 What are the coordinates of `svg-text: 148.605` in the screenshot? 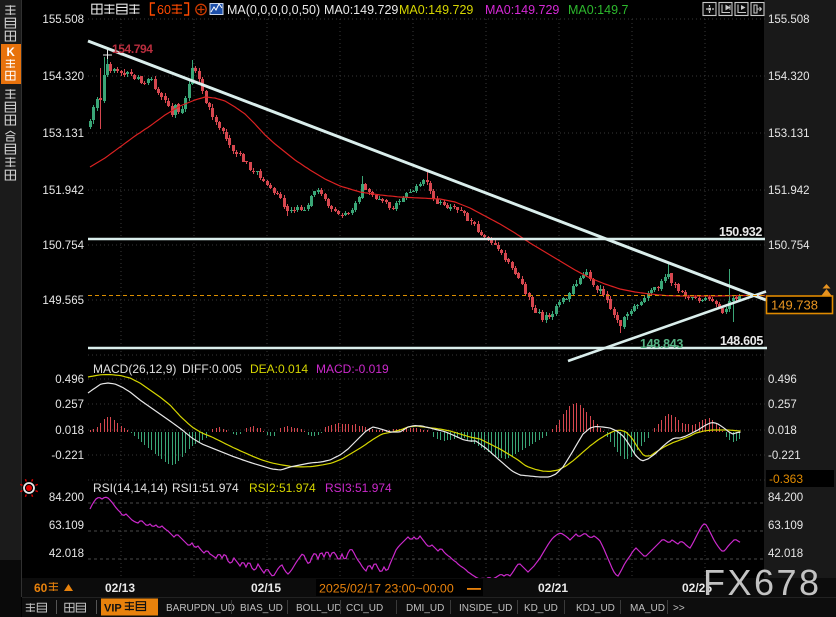 It's located at (741, 341).